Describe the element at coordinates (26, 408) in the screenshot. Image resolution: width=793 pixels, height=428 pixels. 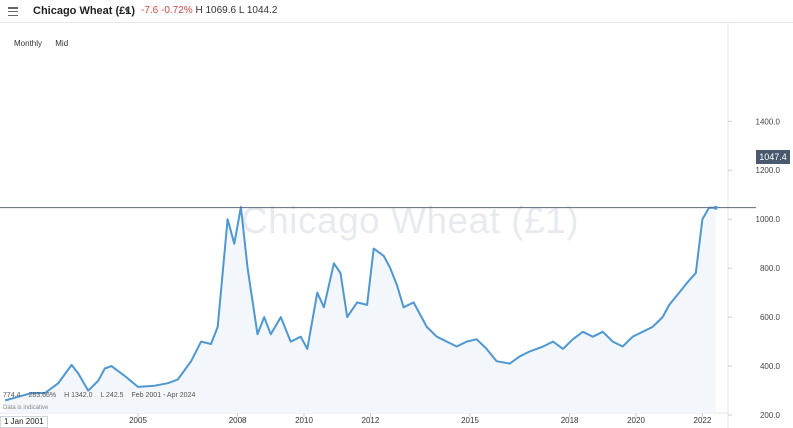
I see `disclaimer-note: Data is indicative` at that location.